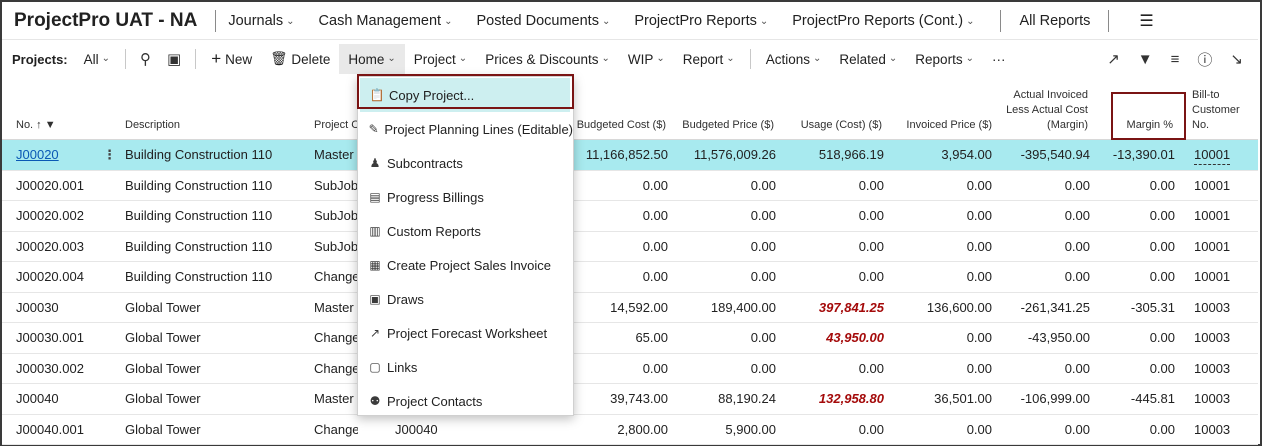 The width and height of the screenshot is (1262, 446). Describe the element at coordinates (61, 216) in the screenshot. I see `project-no-cell: J00020.002` at that location.